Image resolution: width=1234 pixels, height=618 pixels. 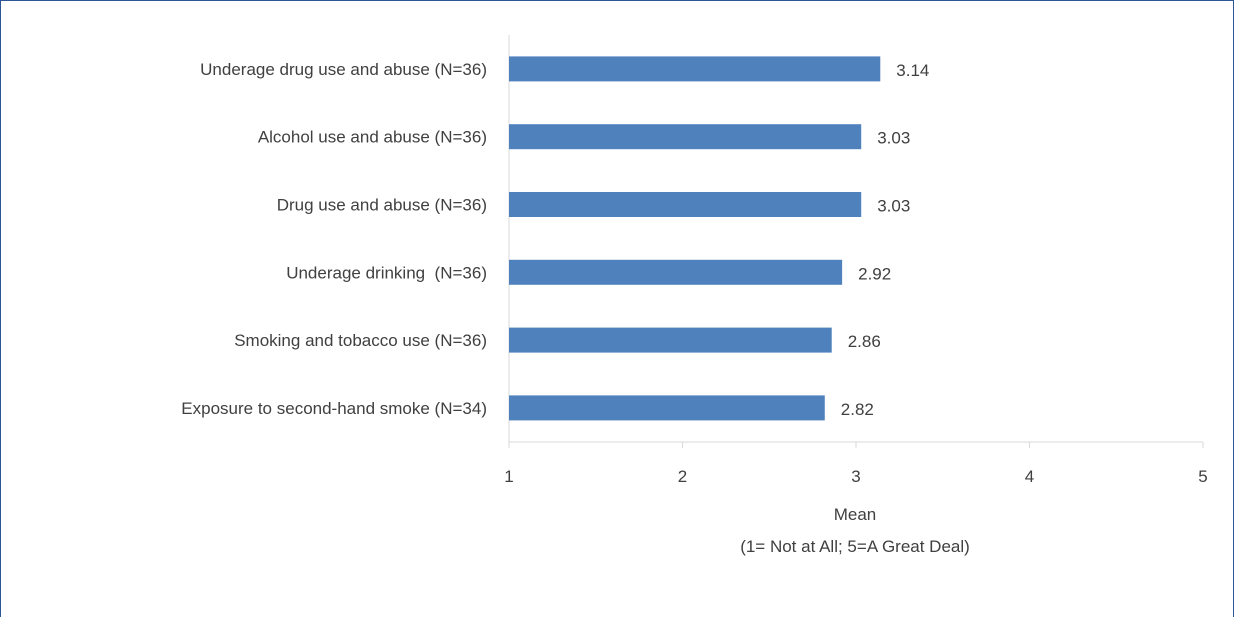 What do you see at coordinates (856, 464) in the screenshot?
I see `x-ticks-group: 1 2 3 4 5` at bounding box center [856, 464].